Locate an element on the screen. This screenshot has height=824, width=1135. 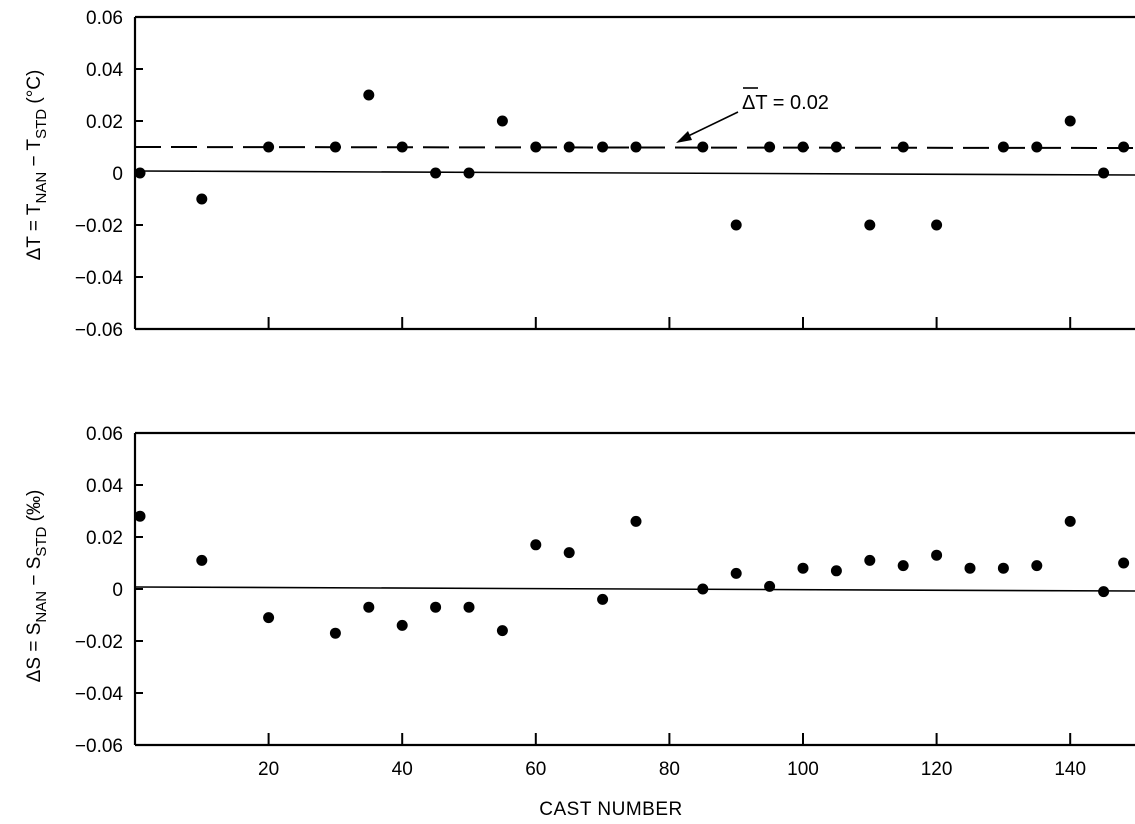
top-y-axis-label: ΔT = TNAN − TSTD (°C) is located at coordinates (37, 165).